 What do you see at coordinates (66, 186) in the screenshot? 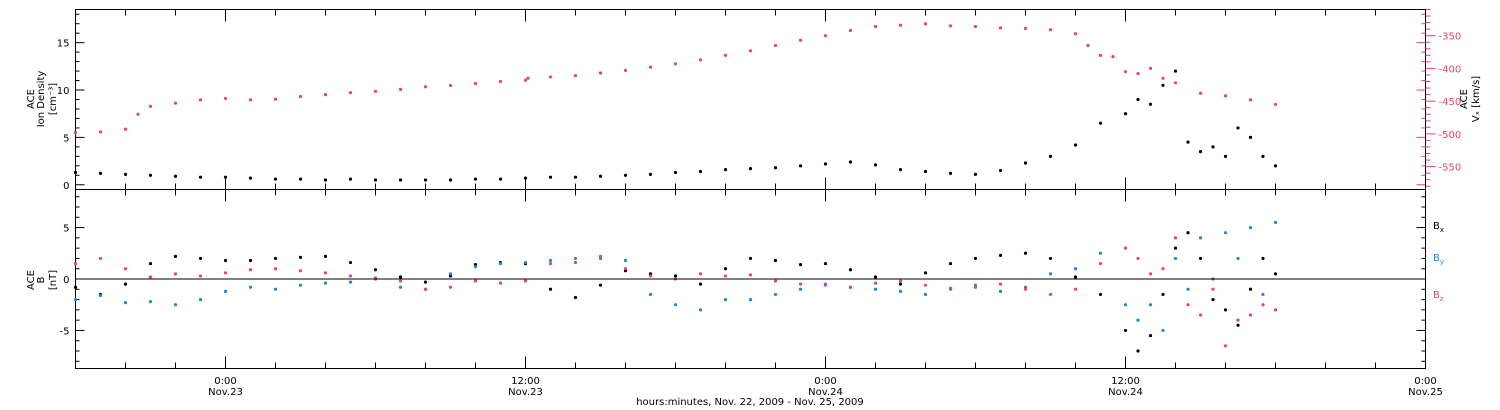
I see `density-tick-label: 0` at bounding box center [66, 186].